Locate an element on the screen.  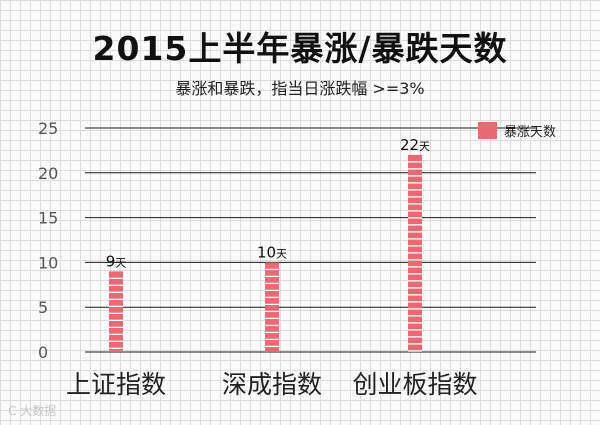
y-tick-label: 20 is located at coordinates (48, 173).